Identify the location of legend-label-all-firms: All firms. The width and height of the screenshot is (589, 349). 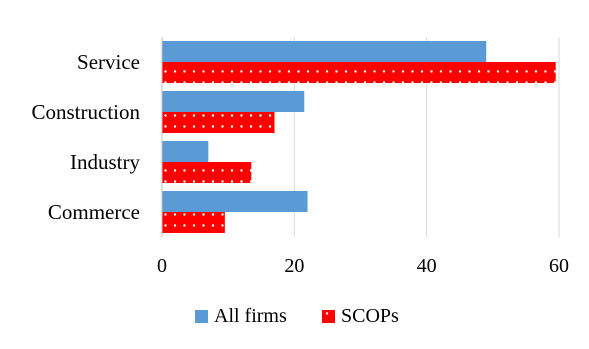
(250, 316).